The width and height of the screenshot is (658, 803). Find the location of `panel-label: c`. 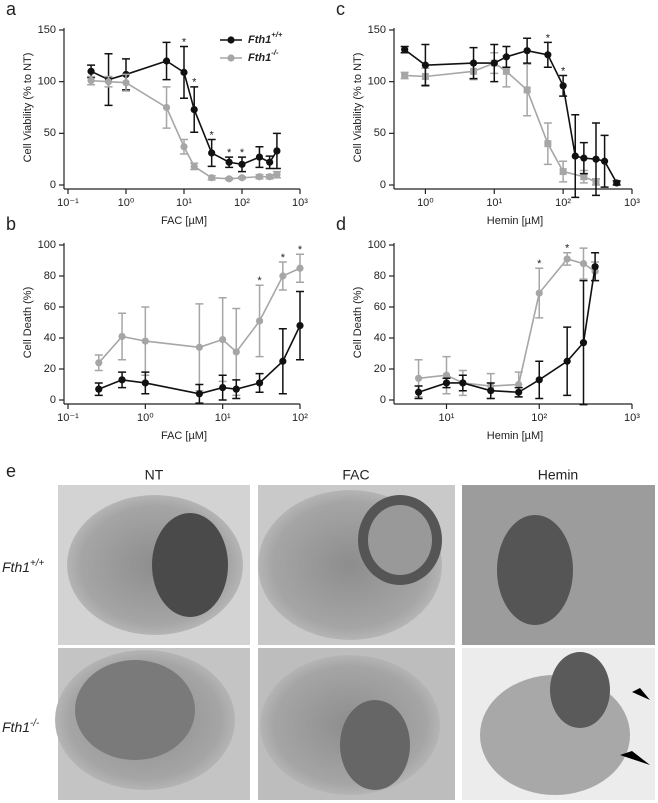

panel-label: c is located at coordinates (340, 9).